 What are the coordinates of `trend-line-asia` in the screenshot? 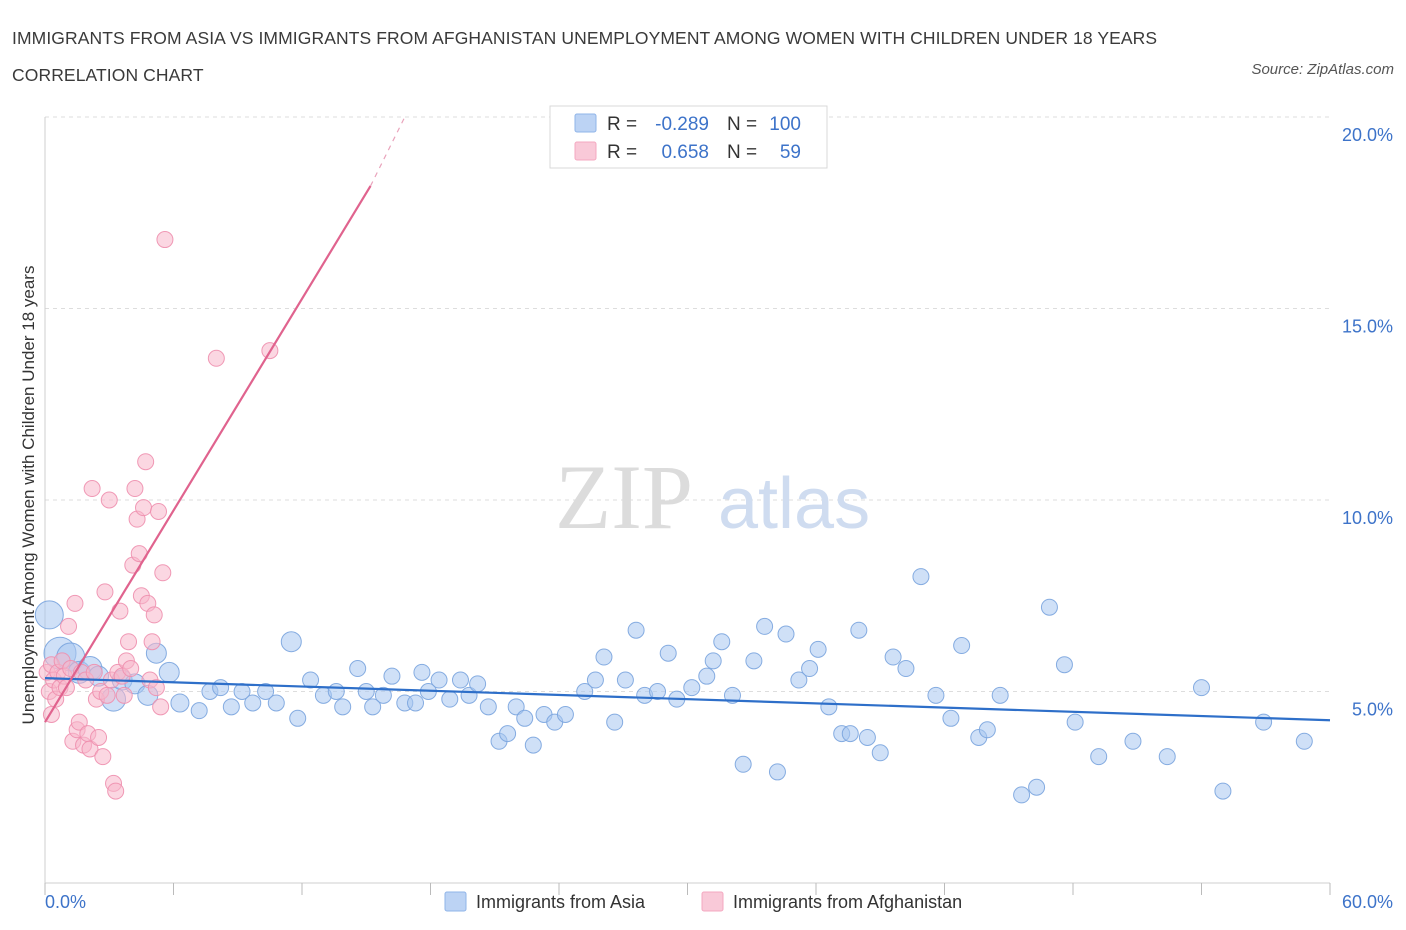 It's located at (687, 699).